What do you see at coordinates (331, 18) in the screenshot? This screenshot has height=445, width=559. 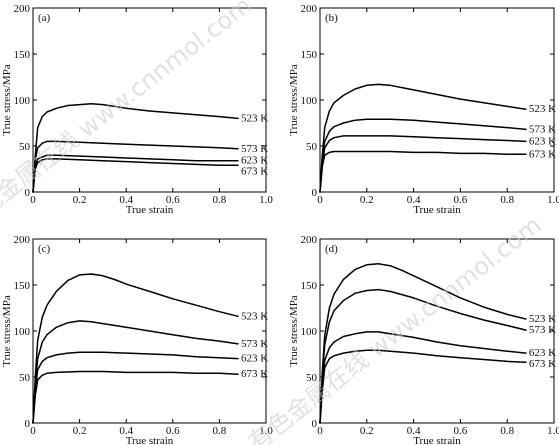 I see `panel-label: (b)` at bounding box center [331, 18].